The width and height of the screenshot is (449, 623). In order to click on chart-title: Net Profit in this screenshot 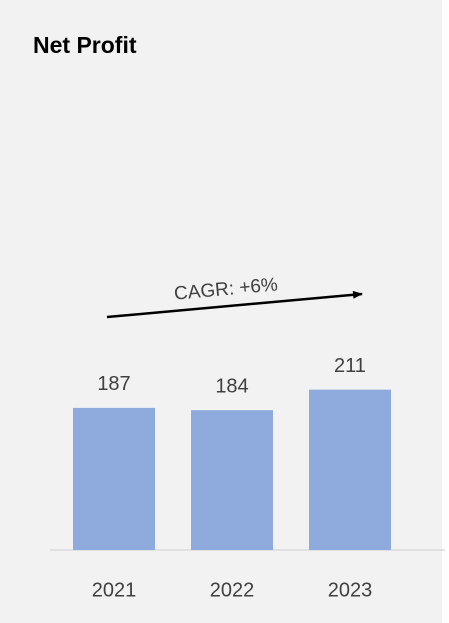, I will do `click(85, 45)`.